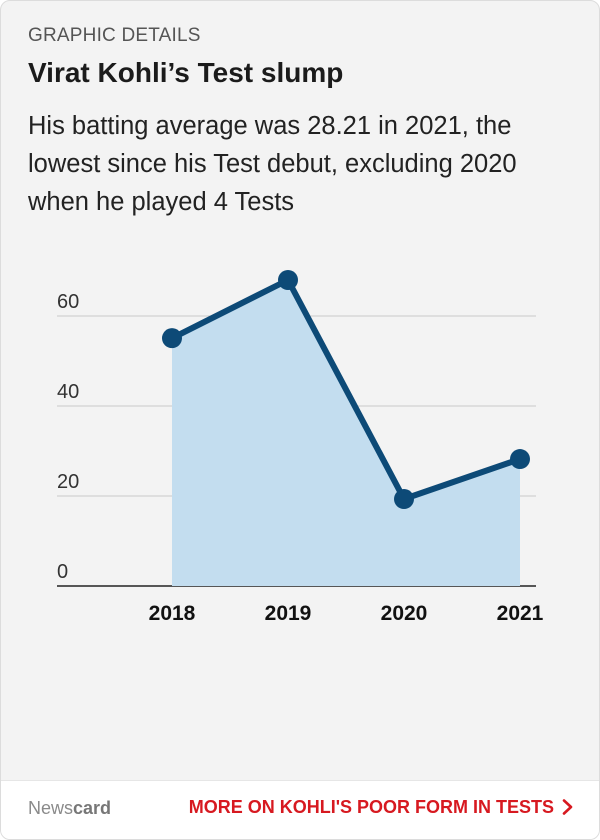 The height and width of the screenshot is (840, 600). Describe the element at coordinates (114, 35) in the screenshot. I see `section-label: GRAPHIC DETAILS` at that location.